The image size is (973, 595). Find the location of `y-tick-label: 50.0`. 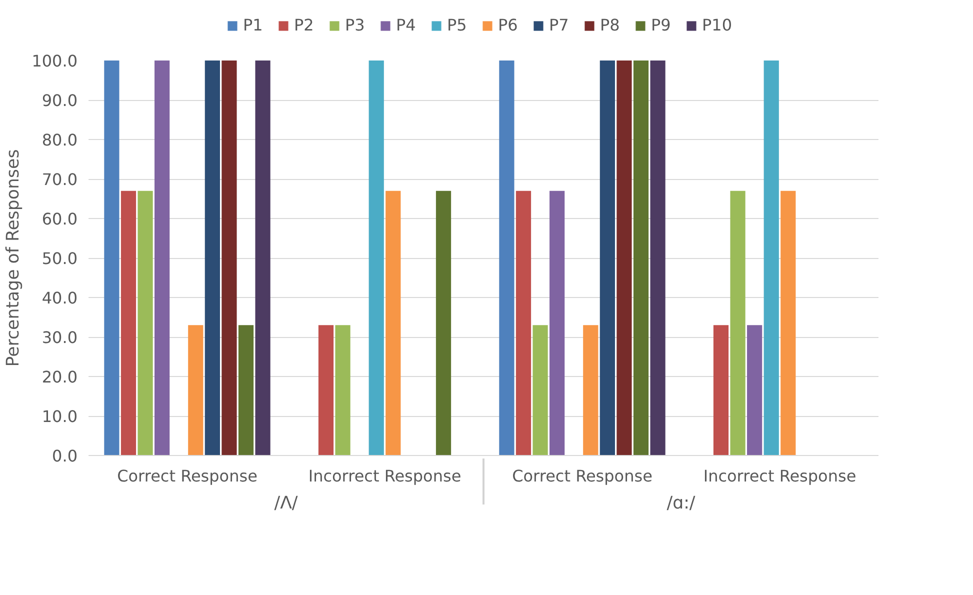

y-tick-label: 50.0 is located at coordinates (60, 258).